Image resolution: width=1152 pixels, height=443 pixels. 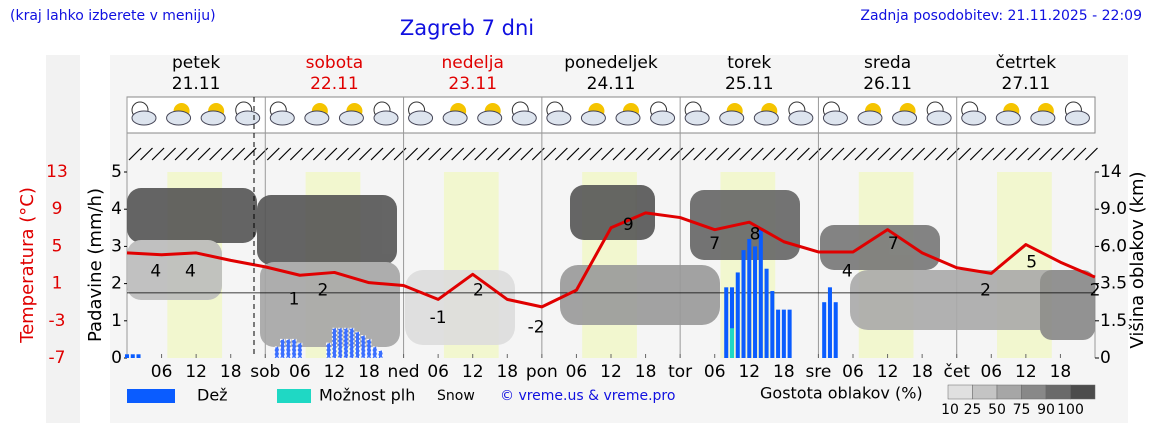 What do you see at coordinates (113, 16) in the screenshot?
I see `menu-note: (kraj lahko izberete v meniju)` at bounding box center [113, 16].